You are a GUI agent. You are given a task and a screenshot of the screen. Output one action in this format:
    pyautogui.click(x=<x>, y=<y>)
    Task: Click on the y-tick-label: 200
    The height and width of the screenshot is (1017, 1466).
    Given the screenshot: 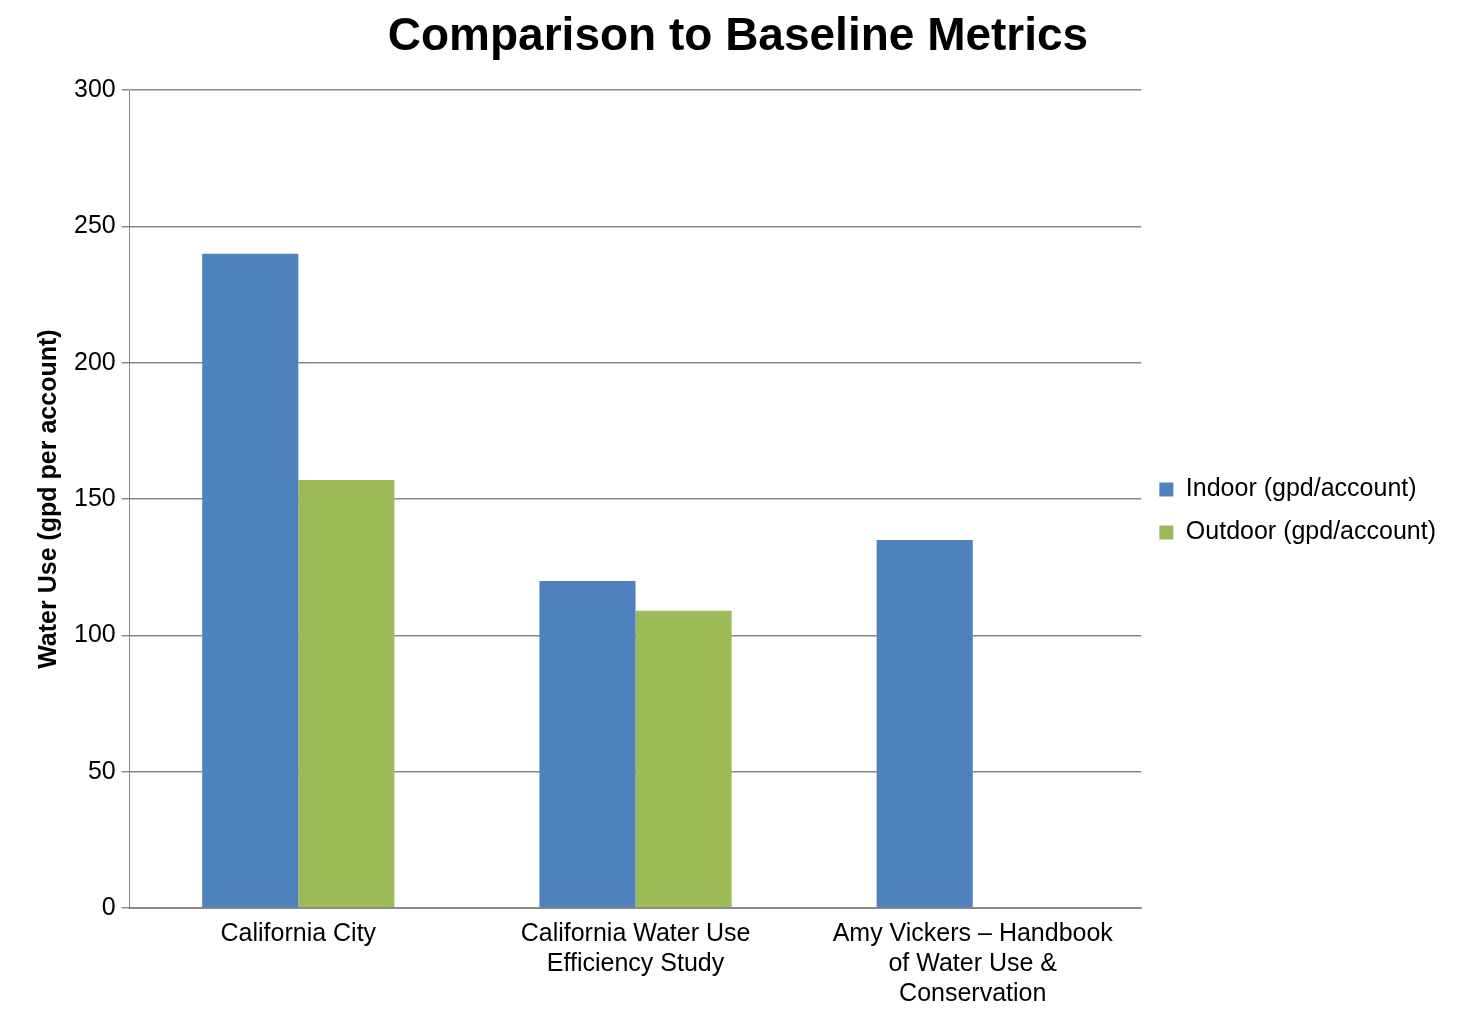 What is the action you would take?
    pyautogui.click(x=94, y=360)
    